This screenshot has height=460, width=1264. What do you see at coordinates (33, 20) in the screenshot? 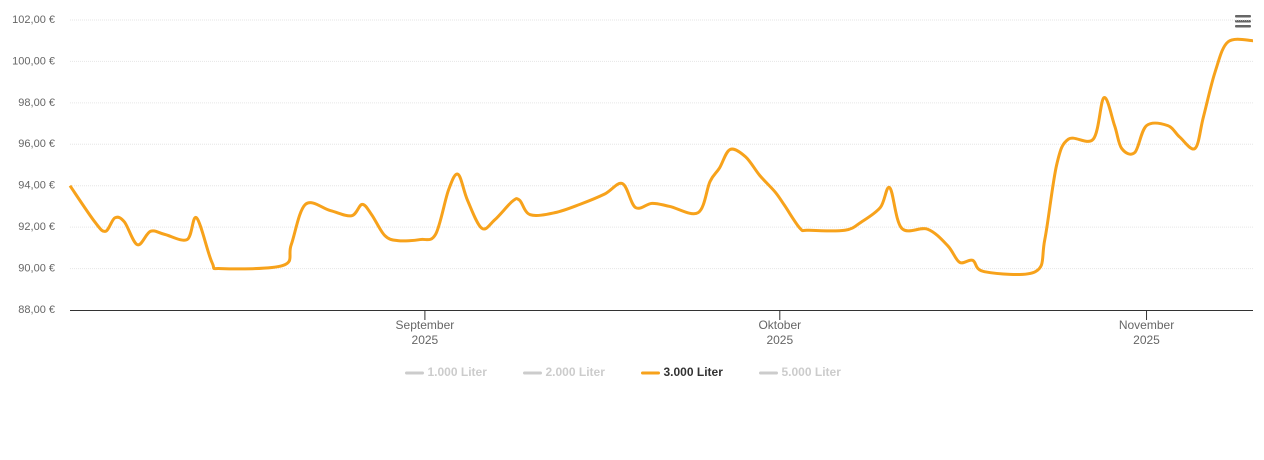
I see `y-tick-label: 102,00 €` at bounding box center [33, 20].